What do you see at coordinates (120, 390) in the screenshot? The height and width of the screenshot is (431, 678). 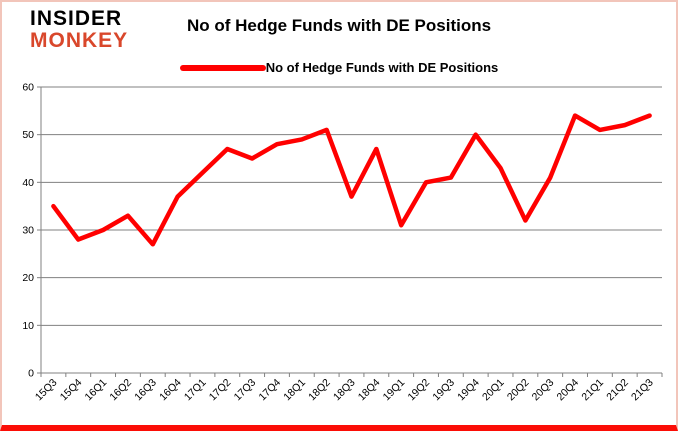 I see `x-axis-label: 16Q2` at bounding box center [120, 390].